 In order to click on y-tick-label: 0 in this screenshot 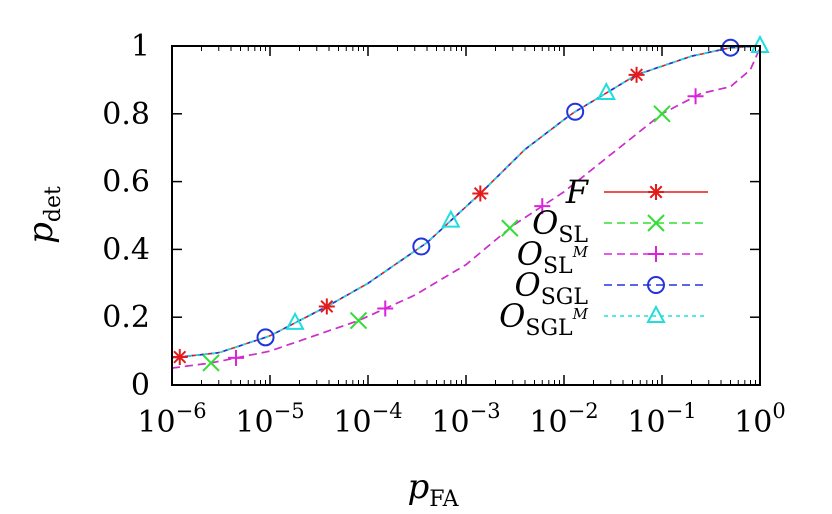, I will do `click(140, 385)`.